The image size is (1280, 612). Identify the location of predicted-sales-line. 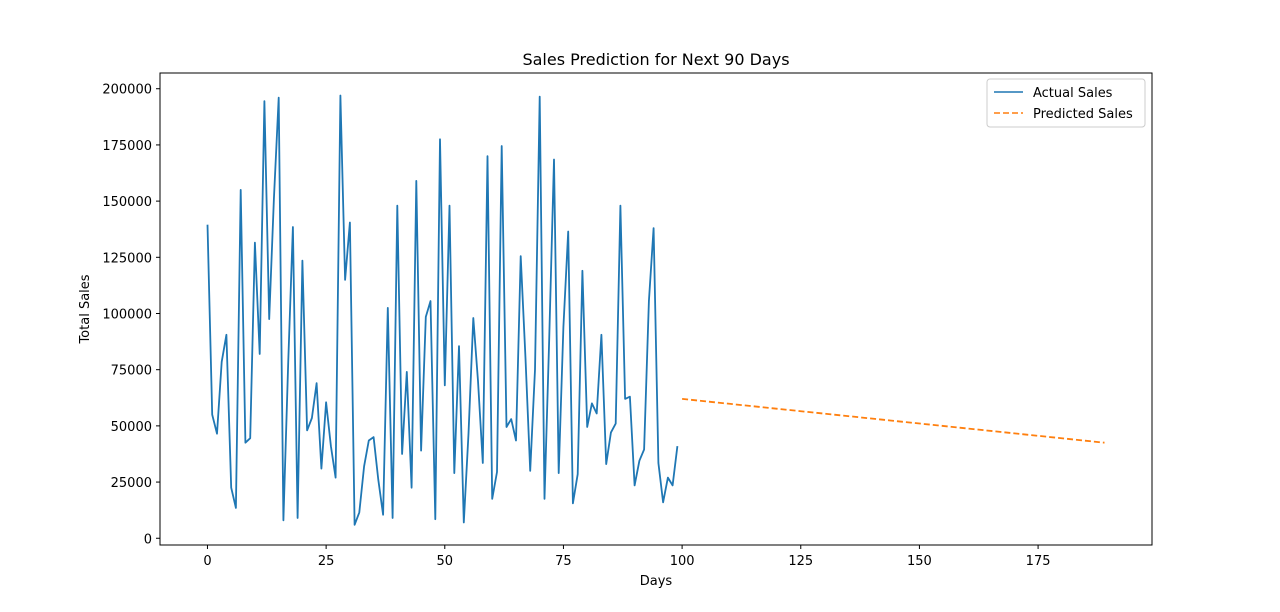
(893, 421).